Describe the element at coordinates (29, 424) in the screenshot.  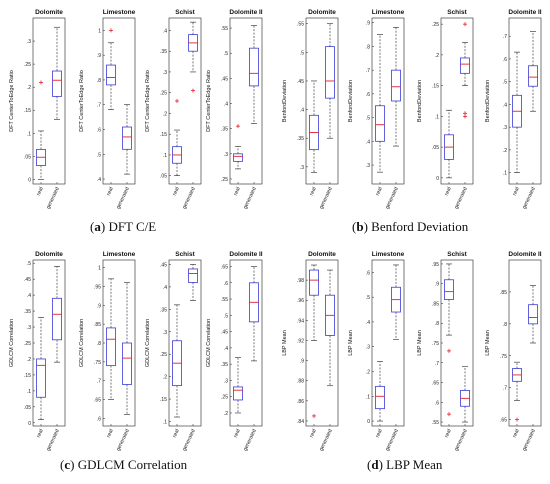
I see `y-tick-label: 0` at that location.